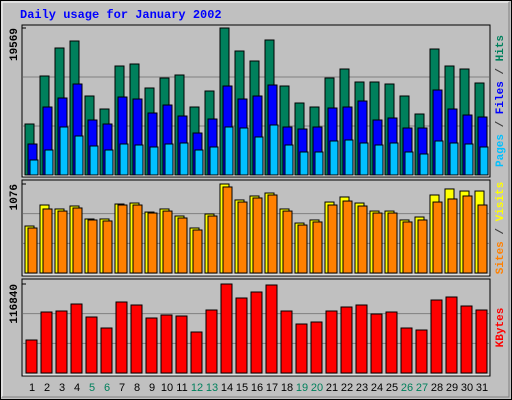  I want to click on x-tick-label: 26, so click(407, 388).